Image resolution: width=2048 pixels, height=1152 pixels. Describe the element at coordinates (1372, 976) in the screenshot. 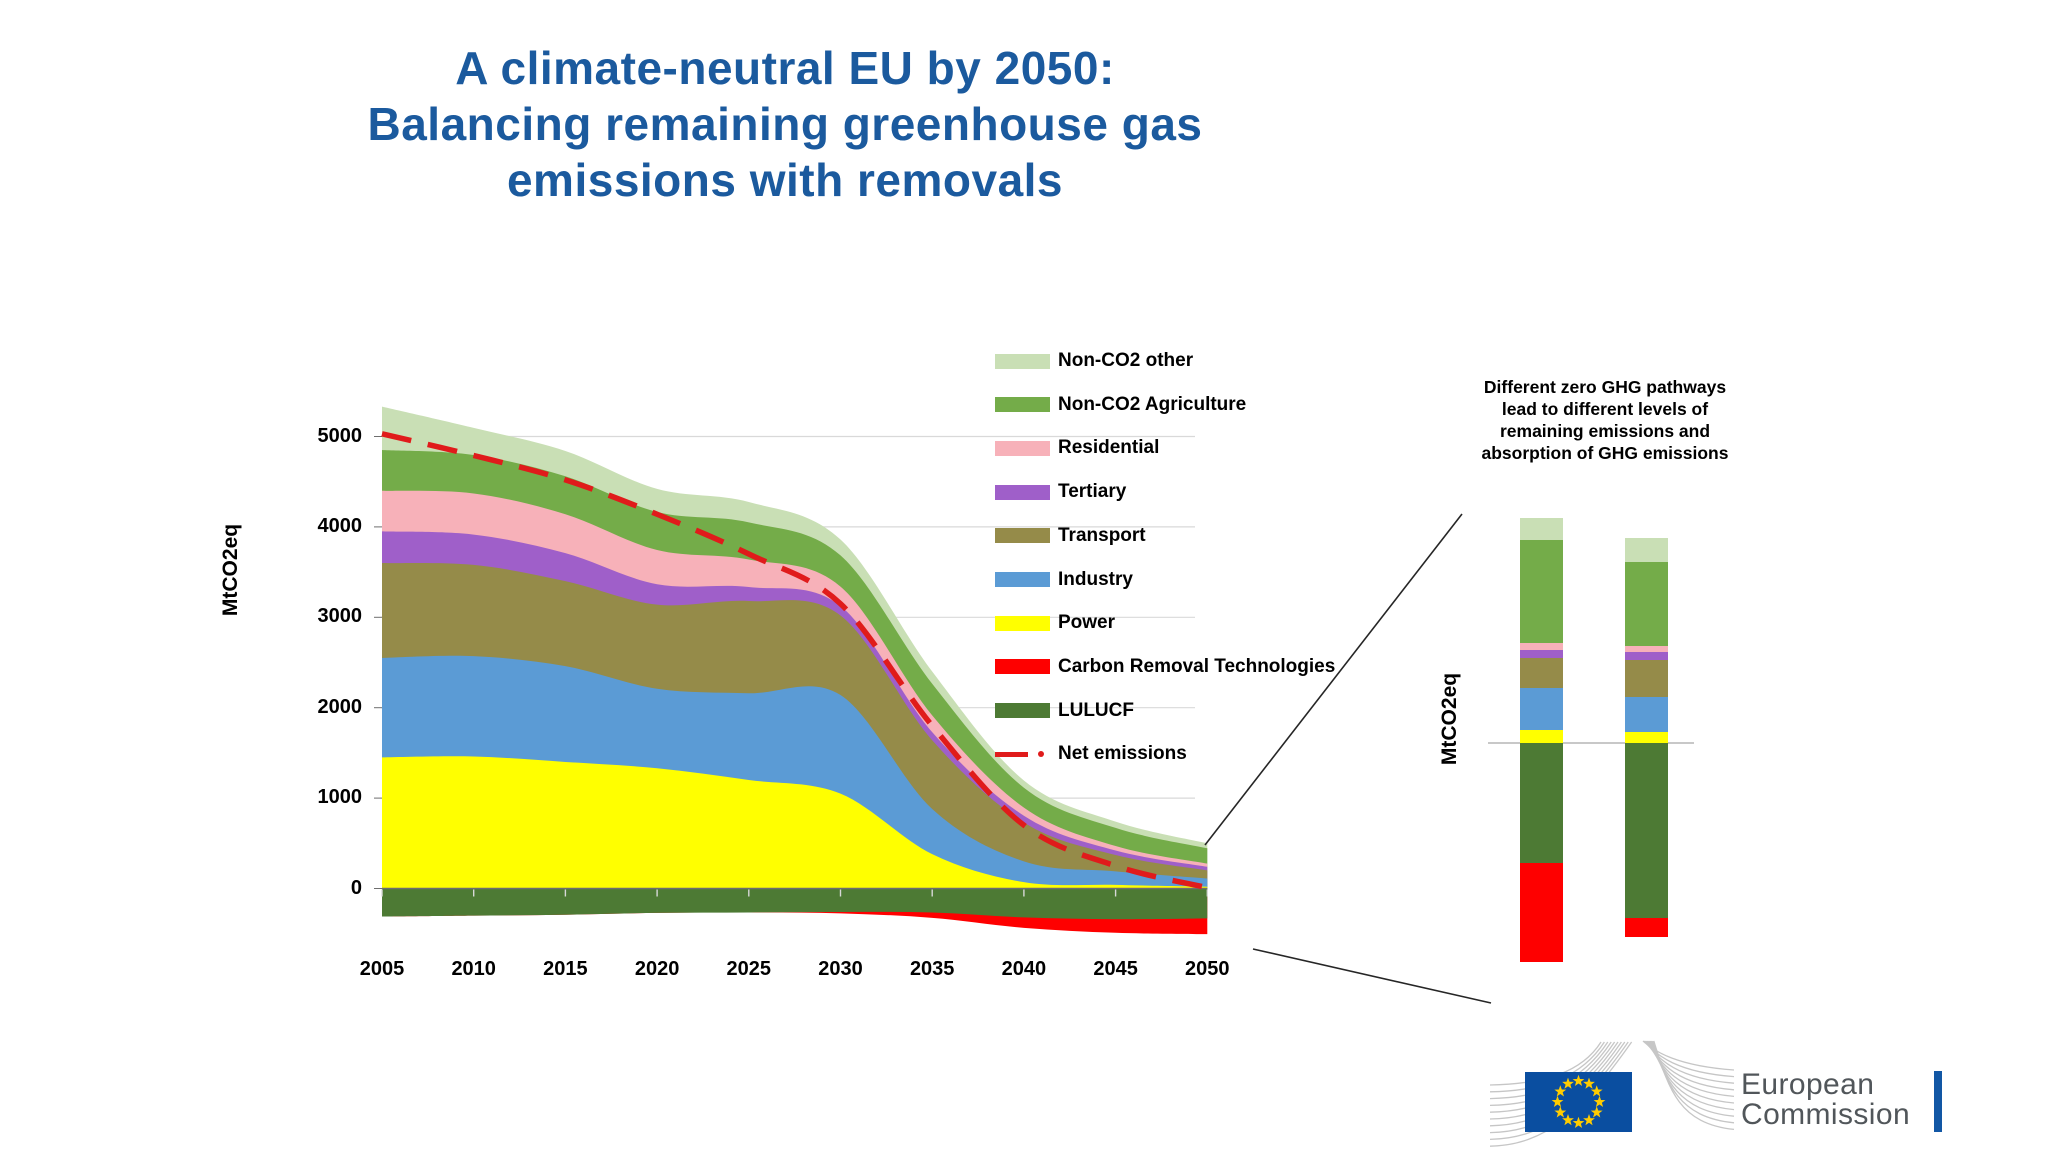

I see `connector-line-bottom` at that location.